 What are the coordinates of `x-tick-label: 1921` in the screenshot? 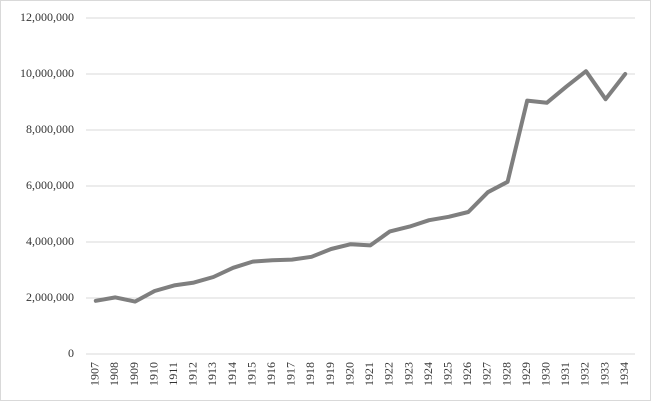 It's located at (369, 374).